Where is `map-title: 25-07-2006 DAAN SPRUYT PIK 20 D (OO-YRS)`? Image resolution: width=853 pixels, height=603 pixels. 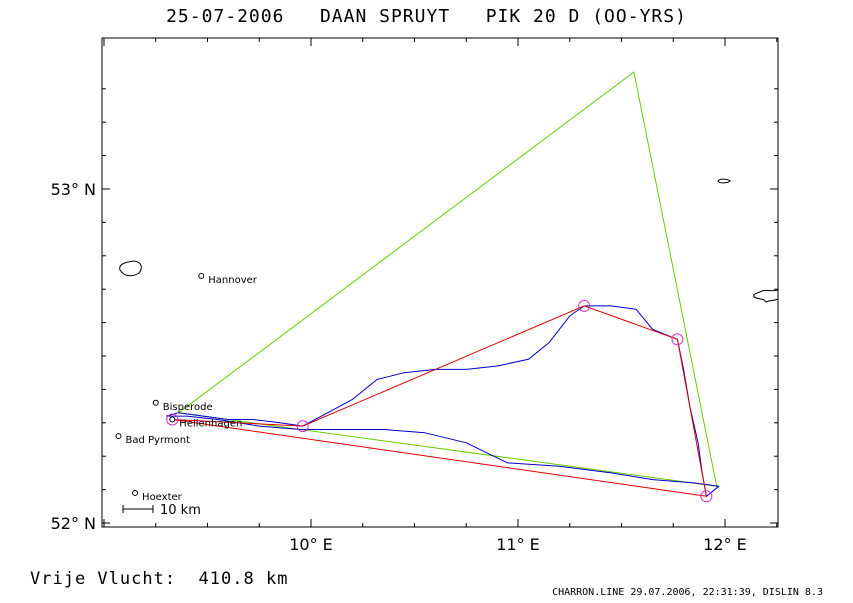
map-title: 25-07-2006 DAAN SPRUYT PIK 20 D (OO-YRS) is located at coordinates (426, 16).